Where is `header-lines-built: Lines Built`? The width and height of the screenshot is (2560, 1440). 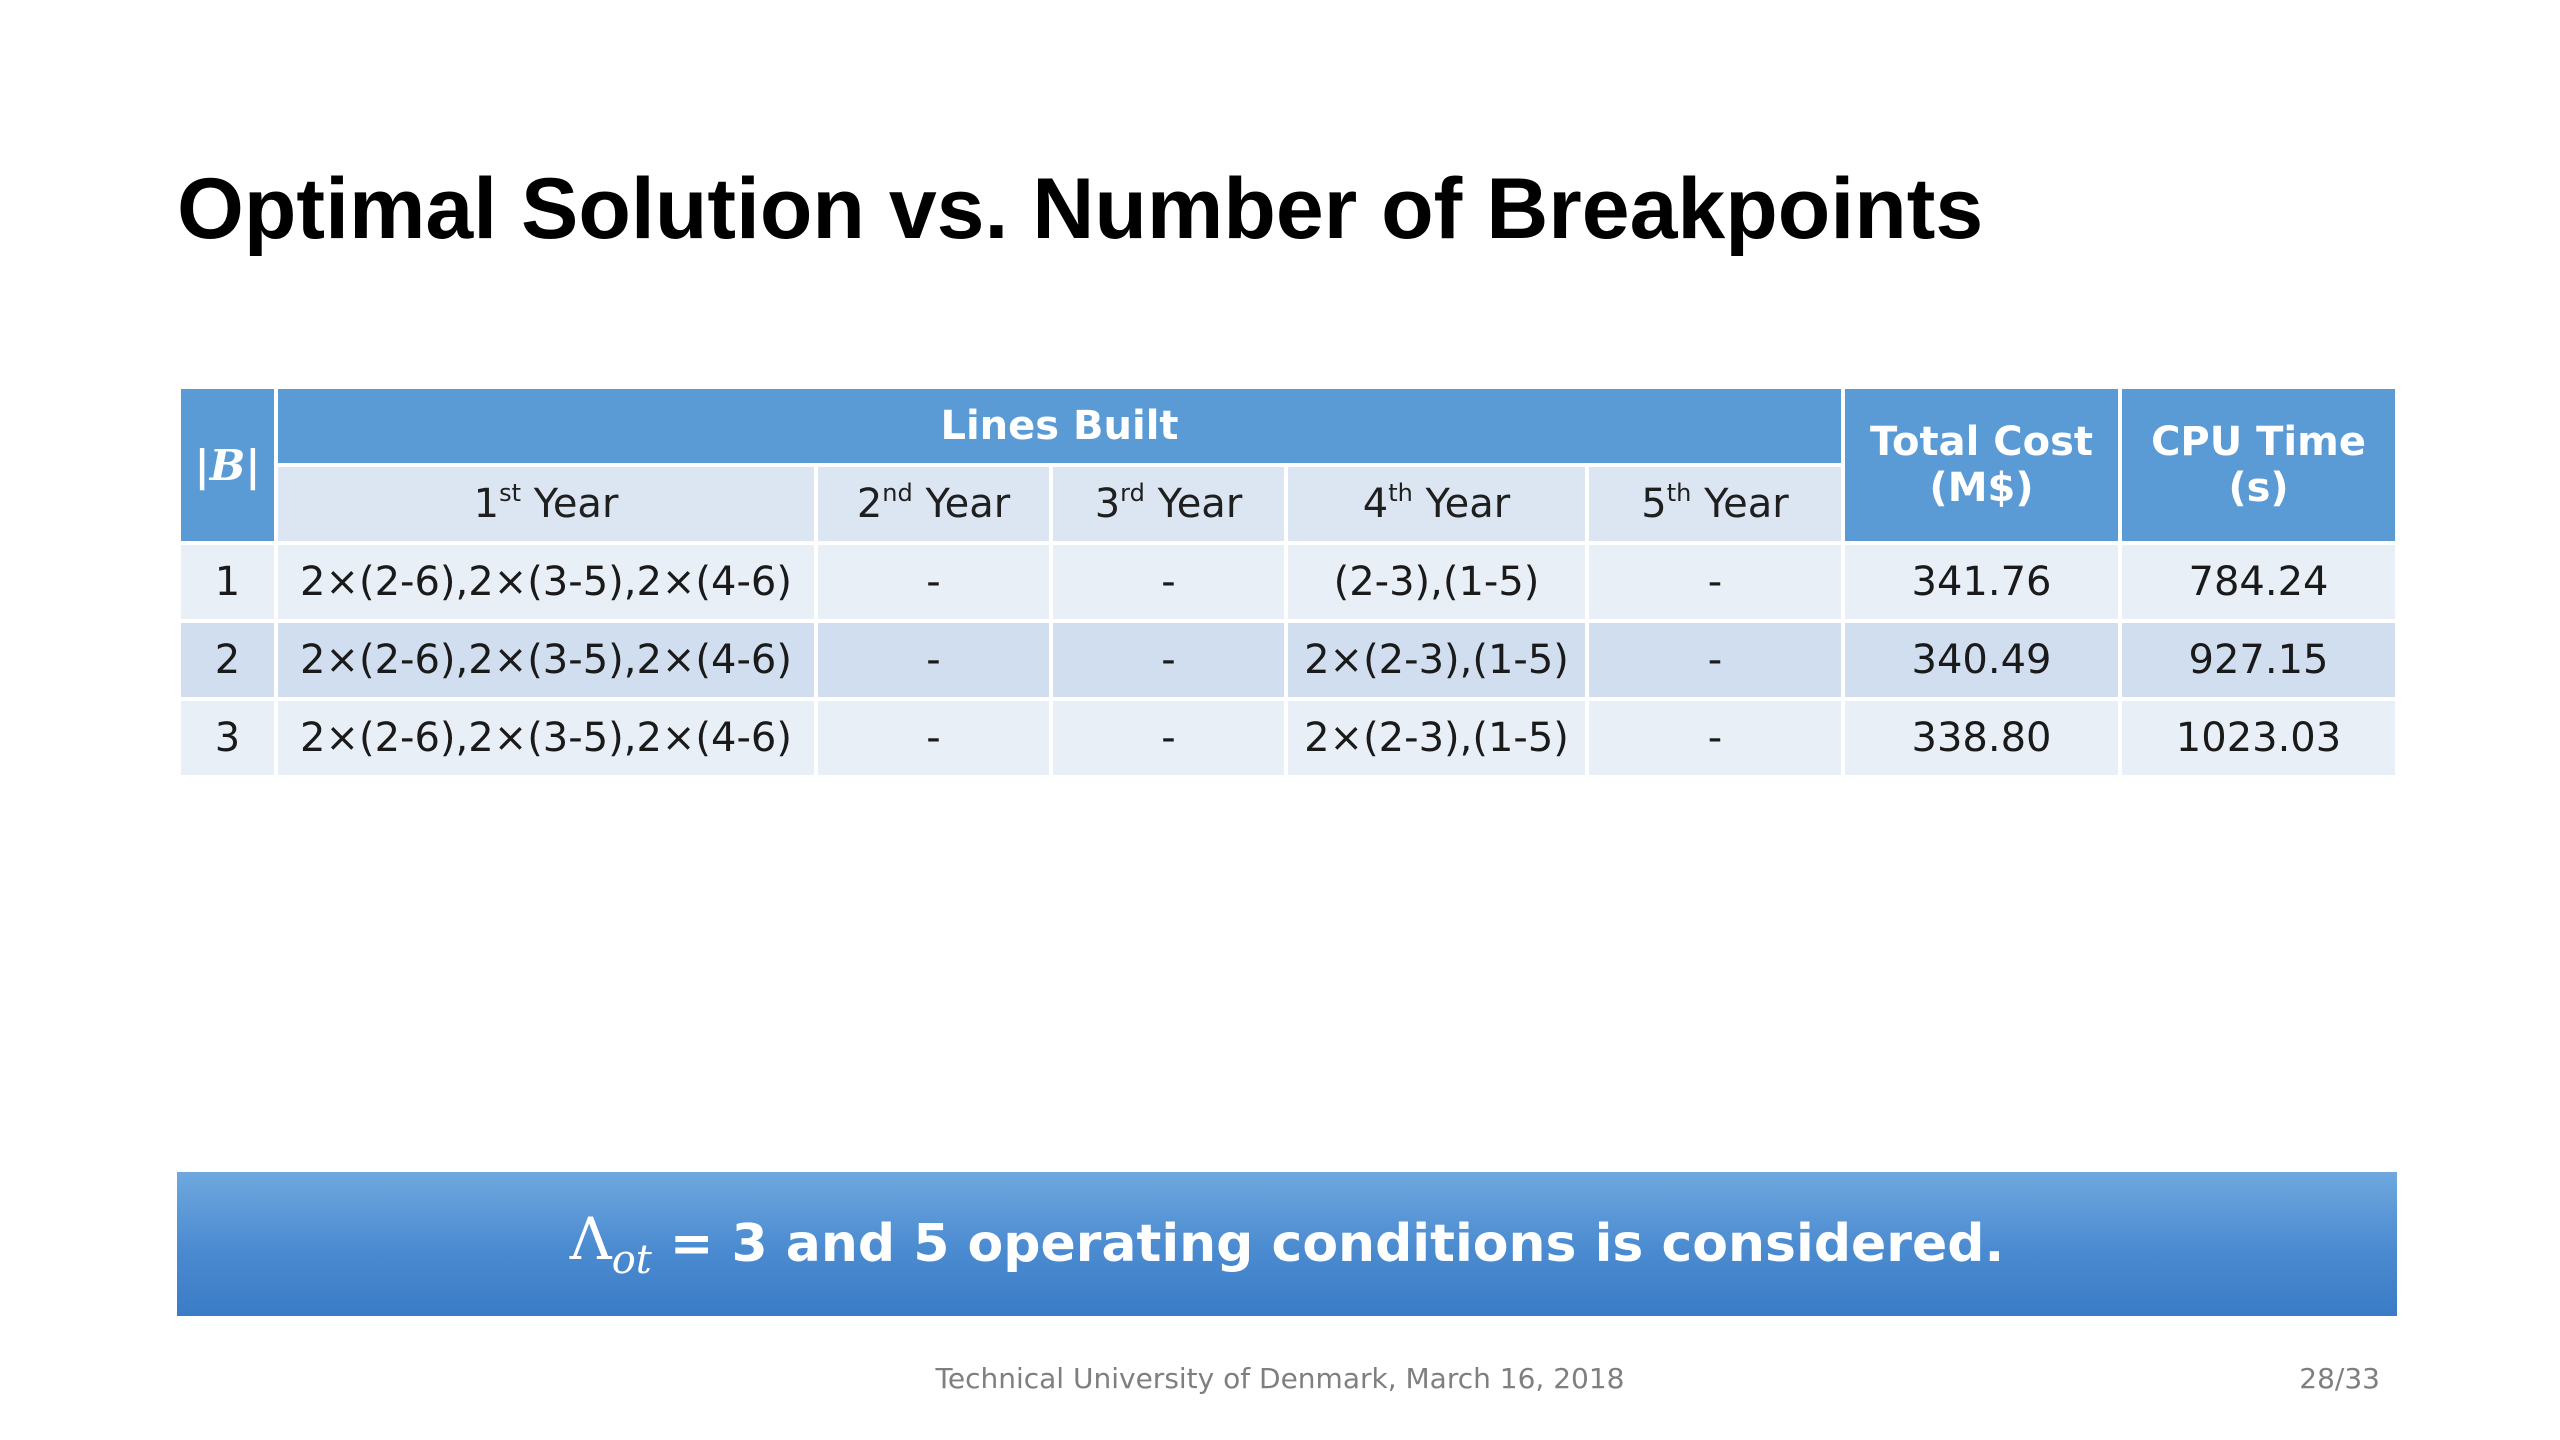
header-lines-built: Lines Built is located at coordinates (1059, 426).